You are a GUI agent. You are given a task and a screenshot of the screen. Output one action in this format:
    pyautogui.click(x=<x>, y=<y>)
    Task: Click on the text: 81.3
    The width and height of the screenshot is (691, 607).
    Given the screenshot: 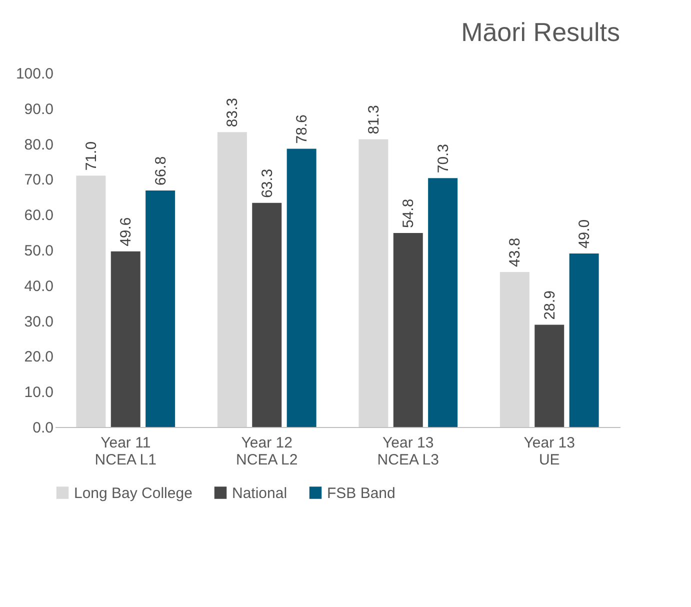 What is the action you would take?
    pyautogui.click(x=373, y=119)
    